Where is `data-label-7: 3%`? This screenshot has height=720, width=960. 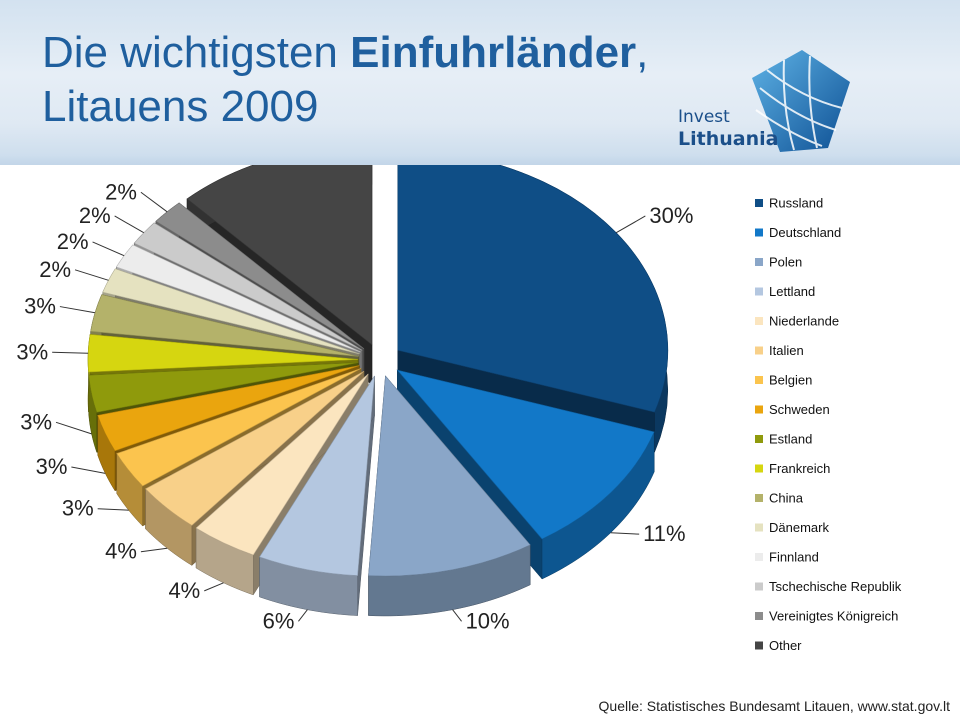 data-label-7: 3% is located at coordinates (78, 508).